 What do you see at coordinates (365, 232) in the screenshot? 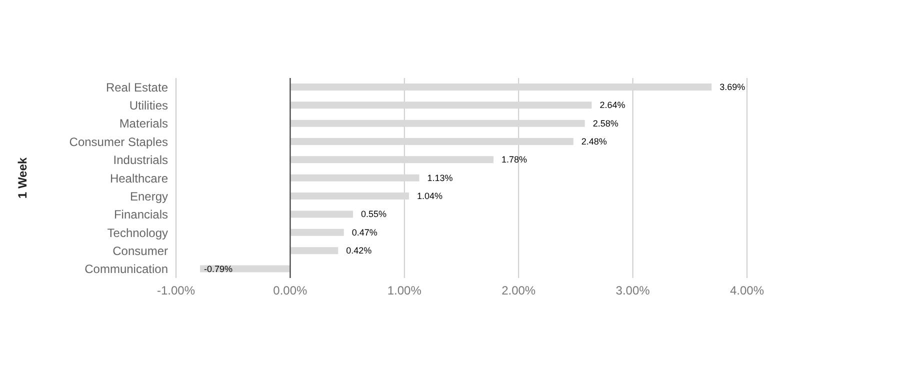
I see `data-label: 0.47%` at bounding box center [365, 232].